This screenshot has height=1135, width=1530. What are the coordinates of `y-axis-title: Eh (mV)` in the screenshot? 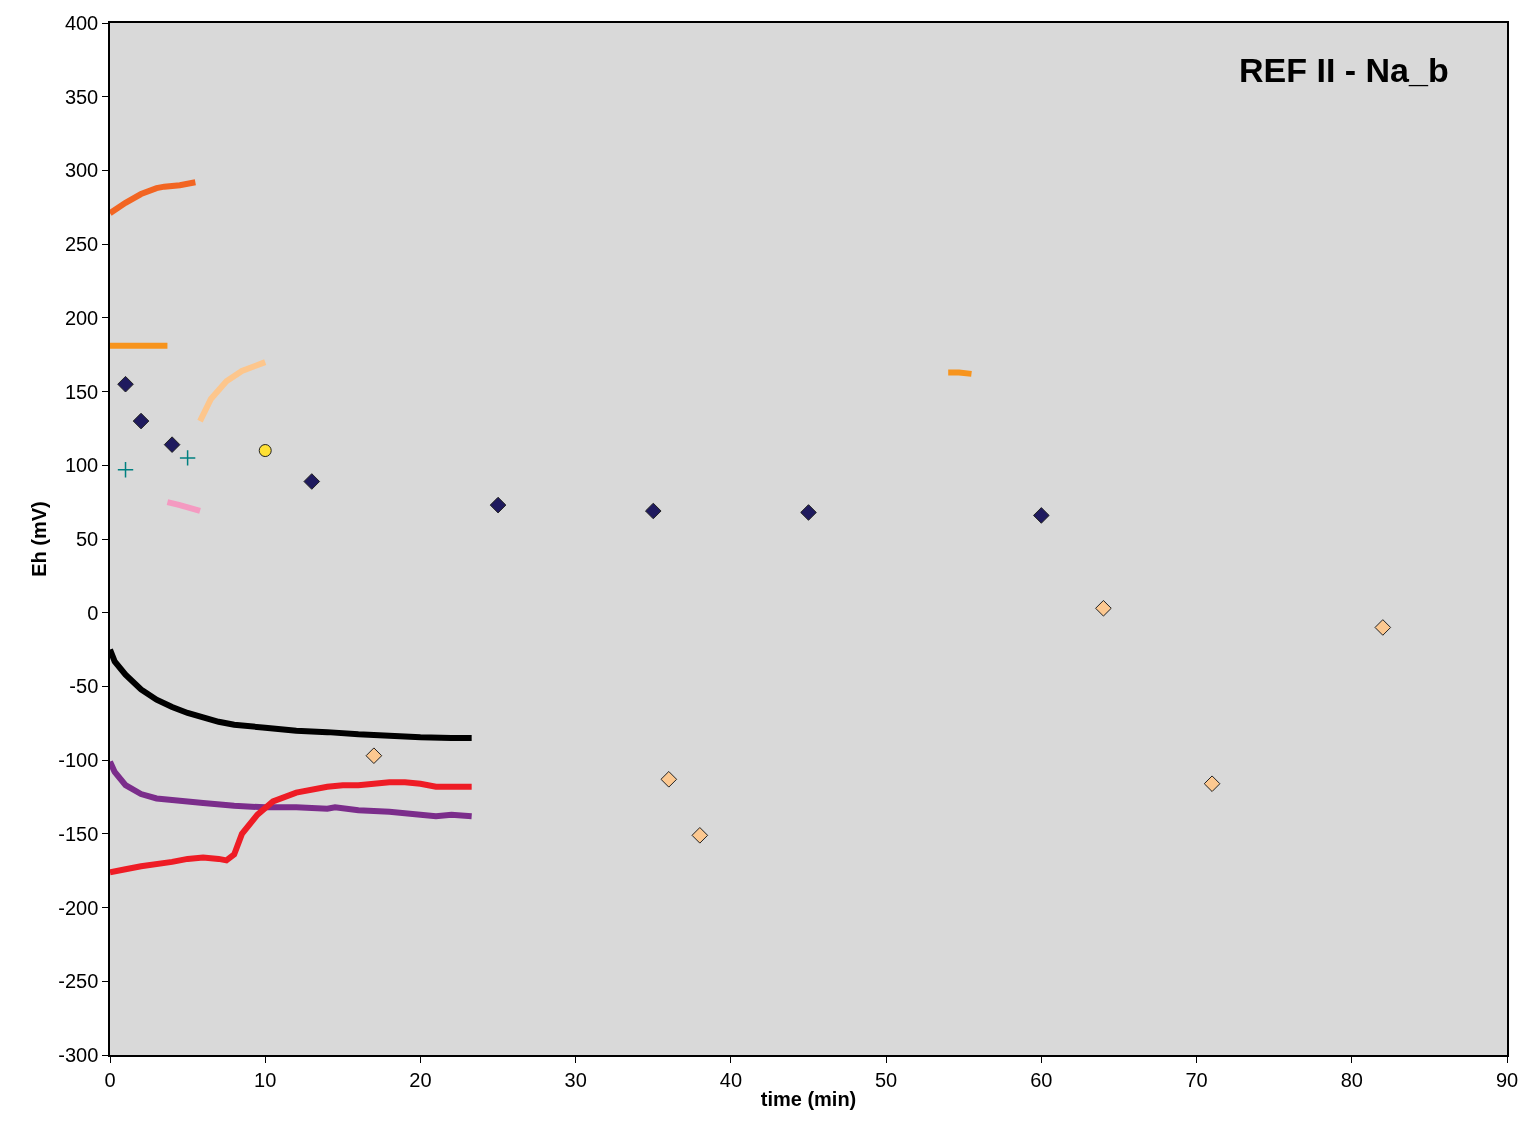 It's located at (39, 539).